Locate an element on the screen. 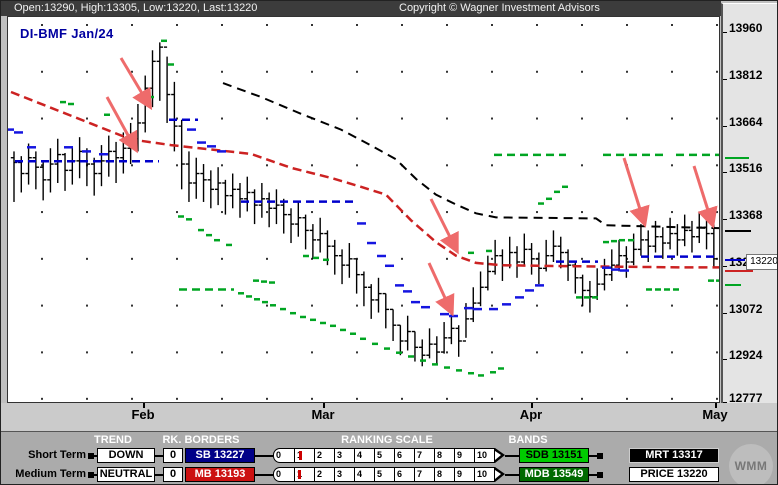  ranking-indicator-tick is located at coordinates (300, 455).